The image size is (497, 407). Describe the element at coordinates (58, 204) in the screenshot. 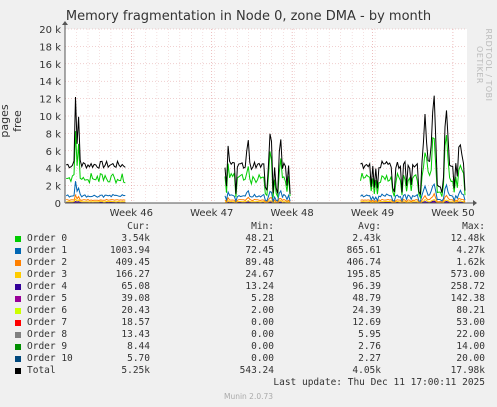

I see `y-tick-label: 0` at that location.